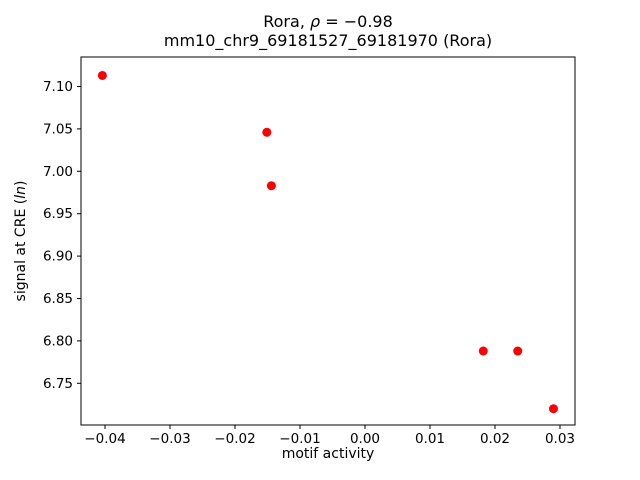  What do you see at coordinates (58, 129) in the screenshot?
I see `y-tick-label: 7.05` at bounding box center [58, 129].